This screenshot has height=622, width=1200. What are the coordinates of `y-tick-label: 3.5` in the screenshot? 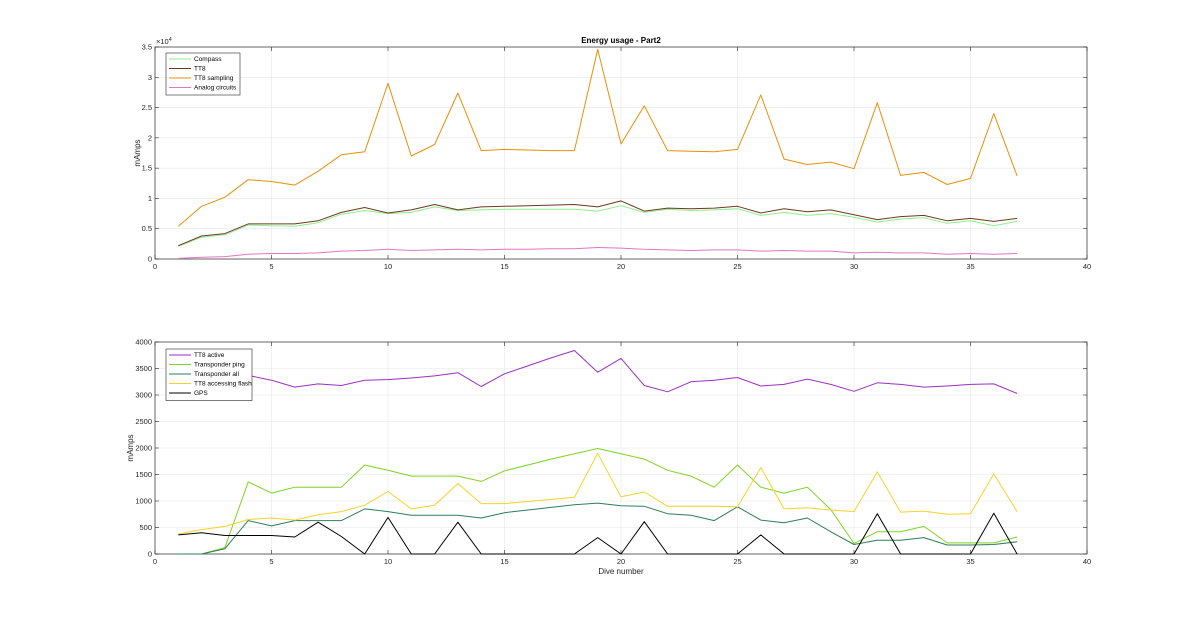 It's located at (147, 47).